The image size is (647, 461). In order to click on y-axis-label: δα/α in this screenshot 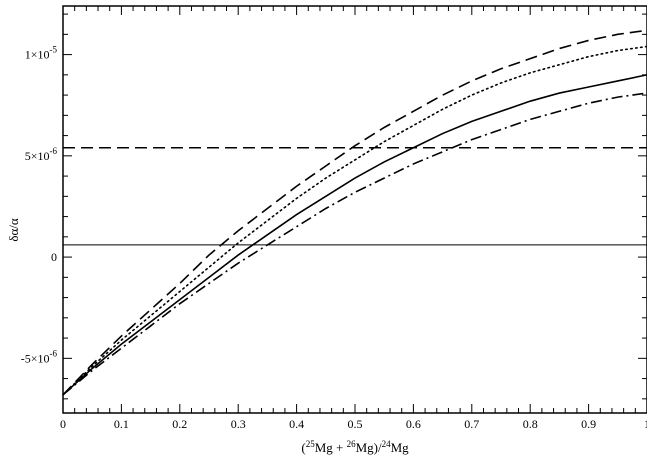, I will do `click(13, 230)`.